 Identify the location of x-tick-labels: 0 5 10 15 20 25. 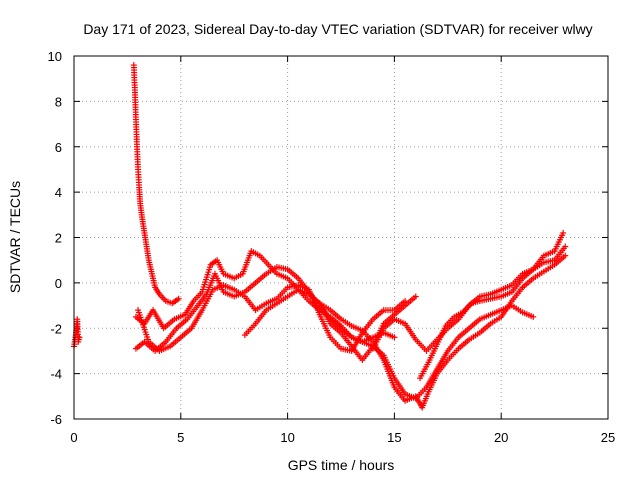
(342, 437).